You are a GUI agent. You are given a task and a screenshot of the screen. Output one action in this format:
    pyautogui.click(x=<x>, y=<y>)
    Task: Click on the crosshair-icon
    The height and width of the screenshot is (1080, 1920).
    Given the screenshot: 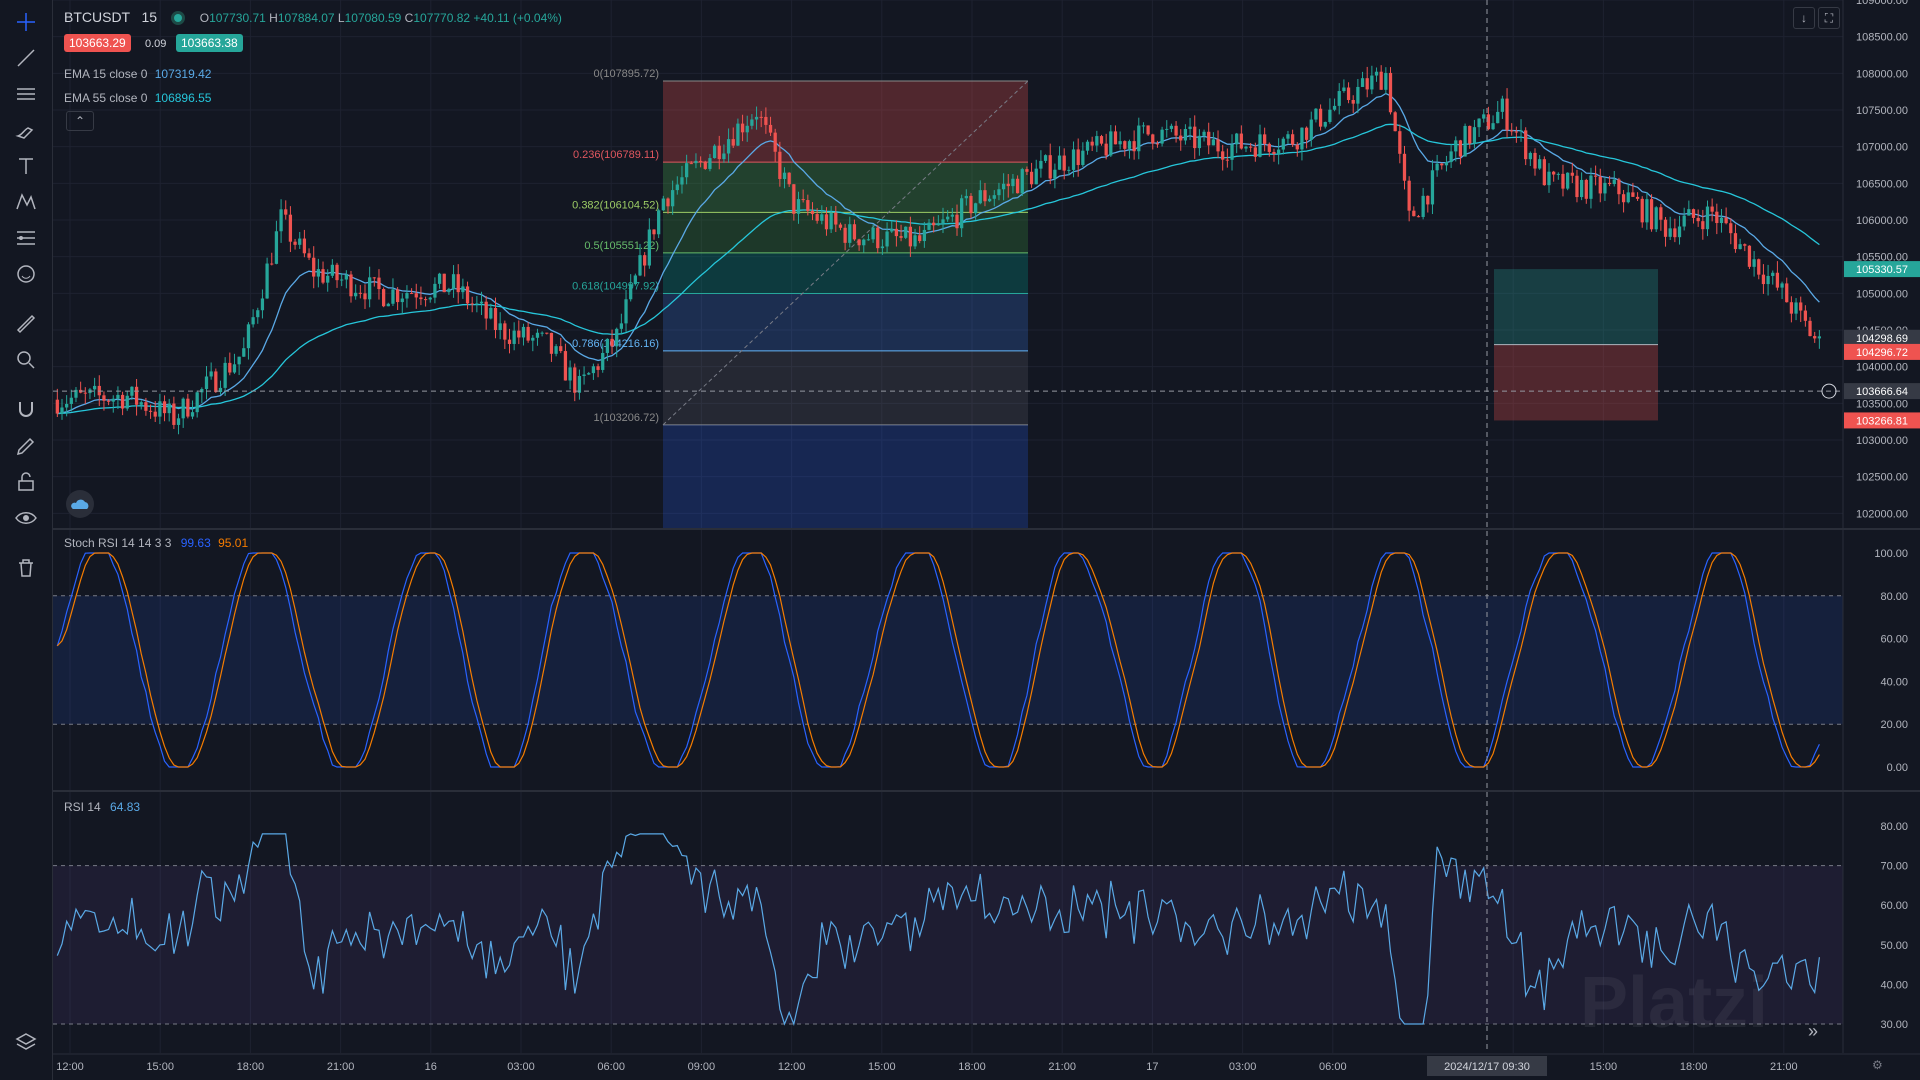 What is the action you would take?
    pyautogui.click(x=26, y=22)
    